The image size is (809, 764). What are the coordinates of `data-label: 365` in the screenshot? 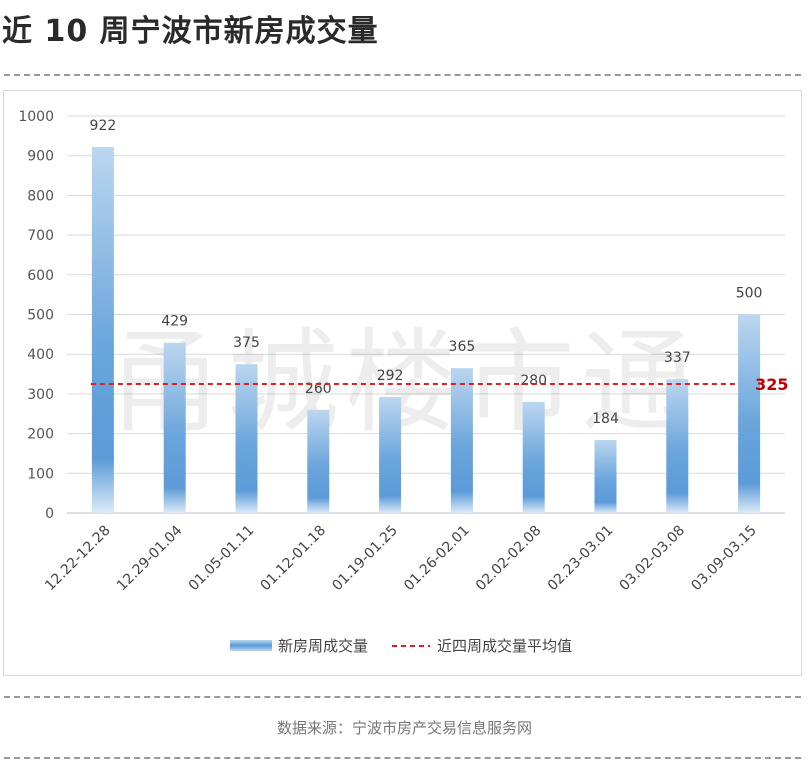 It's located at (462, 347).